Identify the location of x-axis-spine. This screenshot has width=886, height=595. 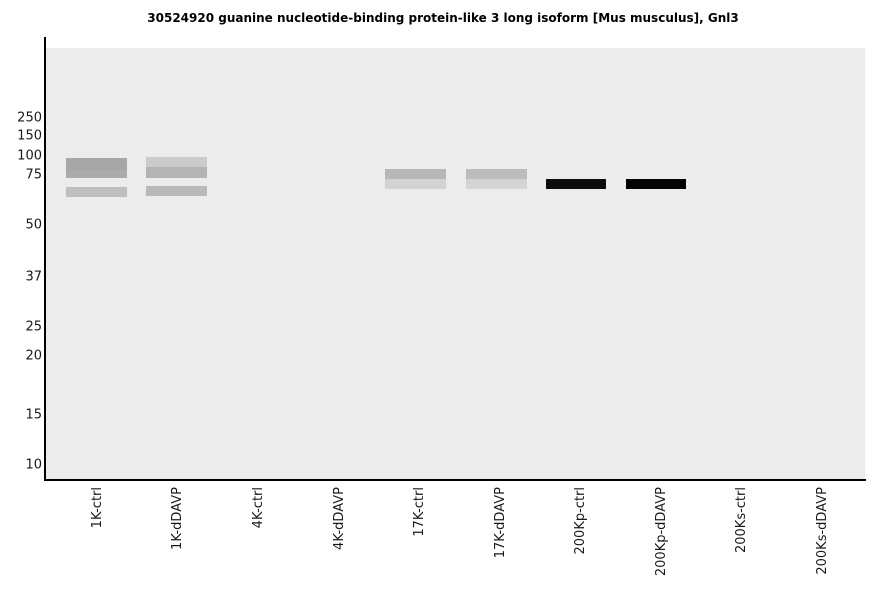
(455, 480).